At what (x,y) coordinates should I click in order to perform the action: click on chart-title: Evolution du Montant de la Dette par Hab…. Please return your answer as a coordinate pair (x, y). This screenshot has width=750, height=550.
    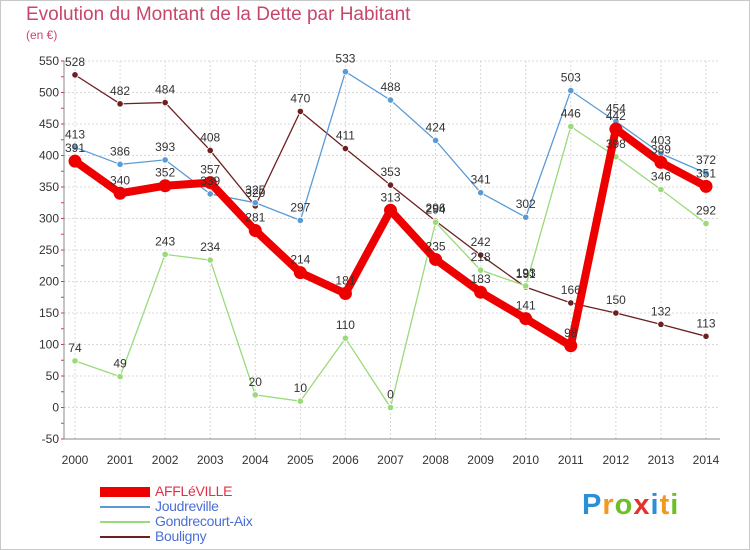
    Looking at the image, I should click on (218, 14).